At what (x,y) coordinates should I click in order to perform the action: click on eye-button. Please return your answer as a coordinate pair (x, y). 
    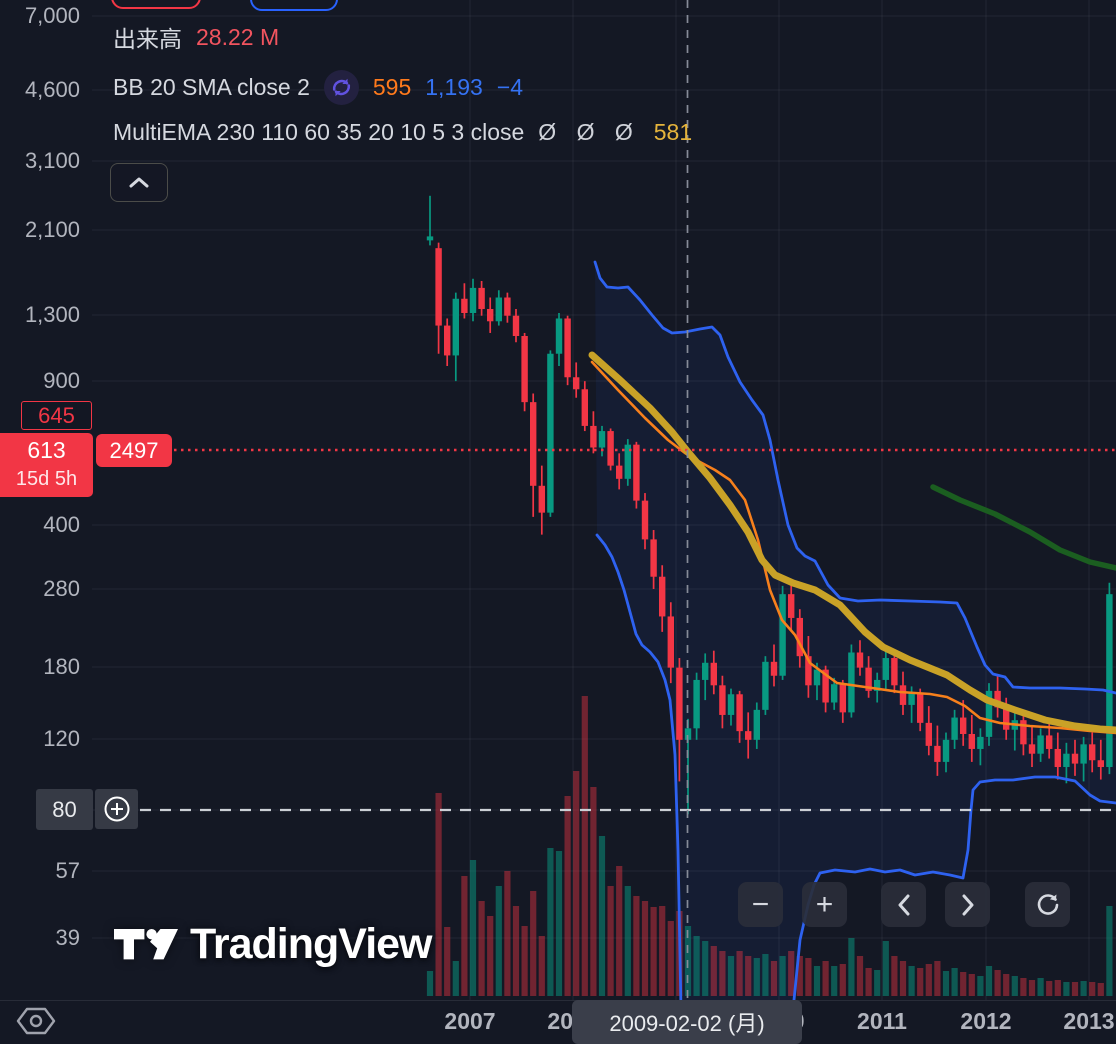
    Looking at the image, I should click on (36, 1023).